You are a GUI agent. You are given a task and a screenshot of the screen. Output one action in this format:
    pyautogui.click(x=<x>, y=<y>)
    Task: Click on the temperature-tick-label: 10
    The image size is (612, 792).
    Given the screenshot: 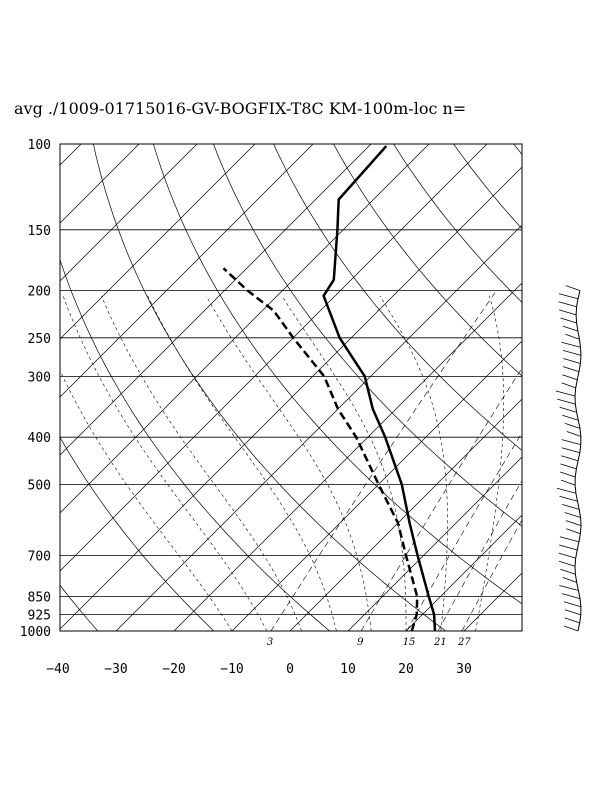 What is the action you would take?
    pyautogui.click(x=348, y=669)
    